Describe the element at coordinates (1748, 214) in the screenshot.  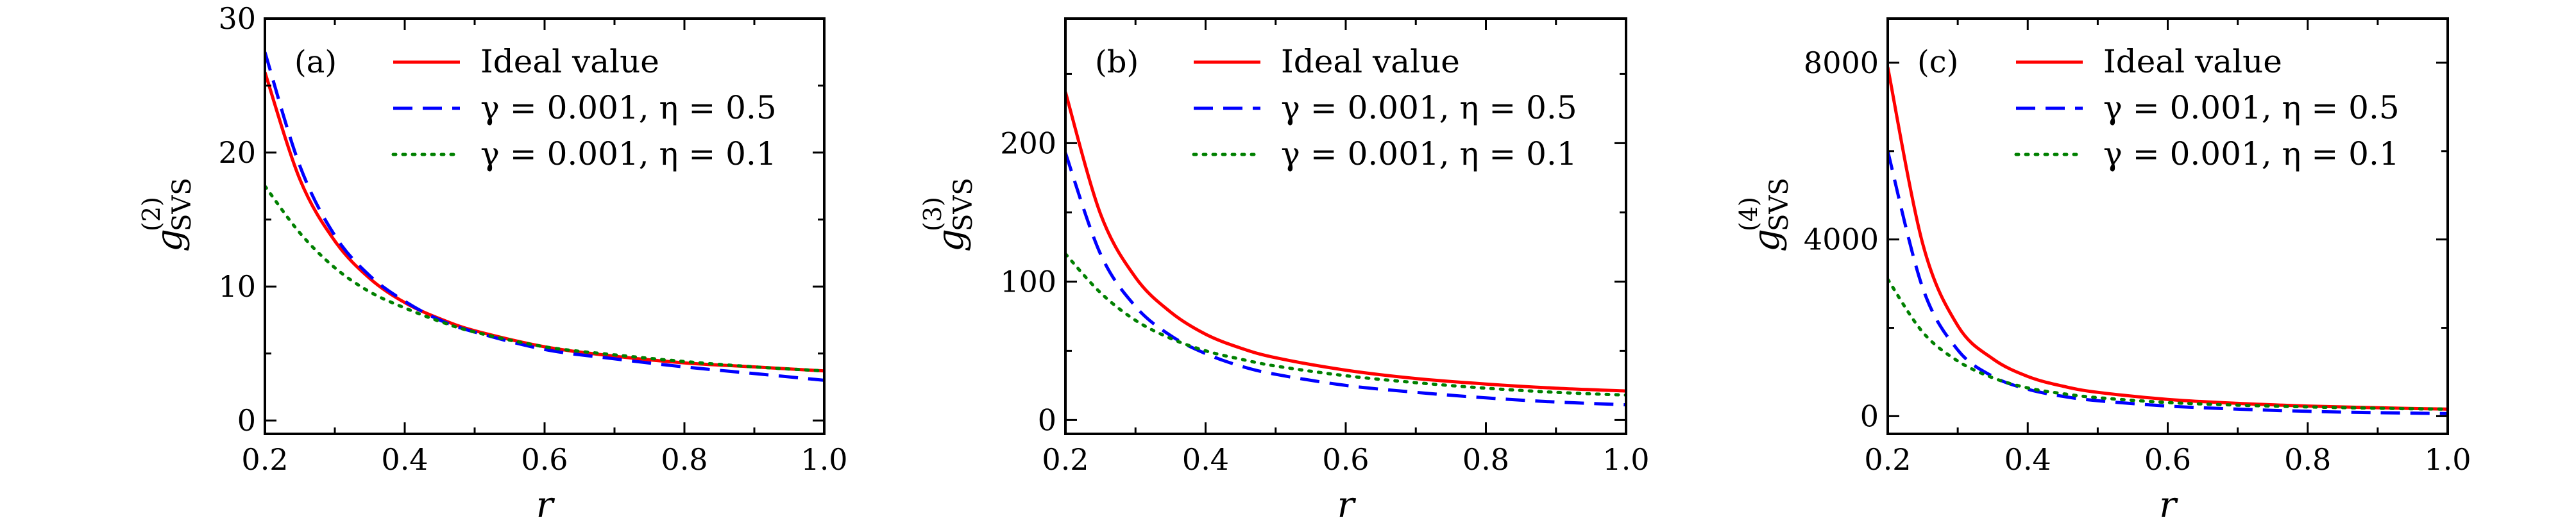
I see `y-axis-title-sup: (4)` at that location.